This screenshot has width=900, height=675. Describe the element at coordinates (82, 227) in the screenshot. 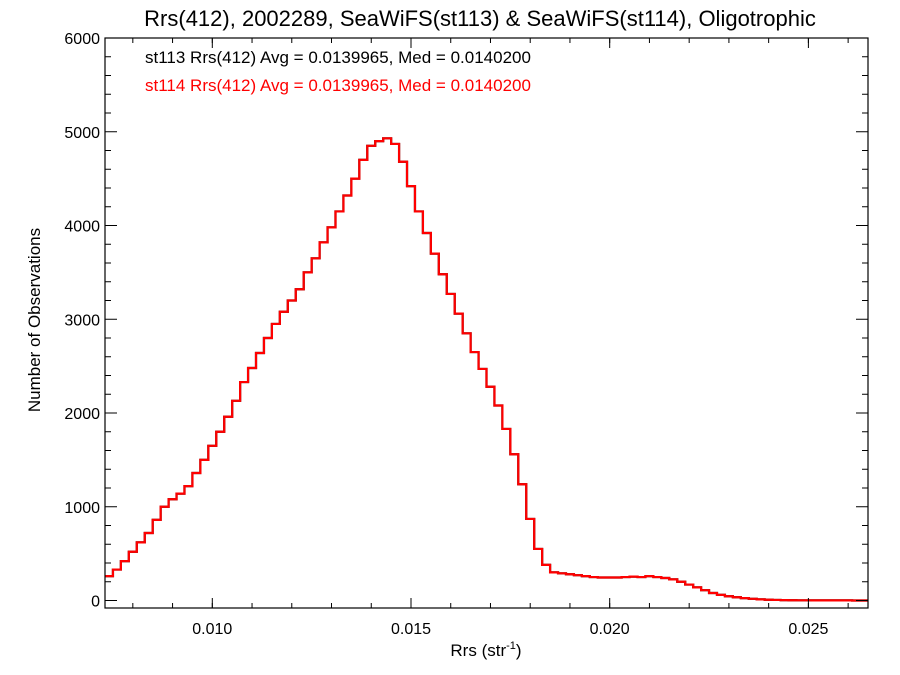

I see `y-tick-label: 4000` at that location.